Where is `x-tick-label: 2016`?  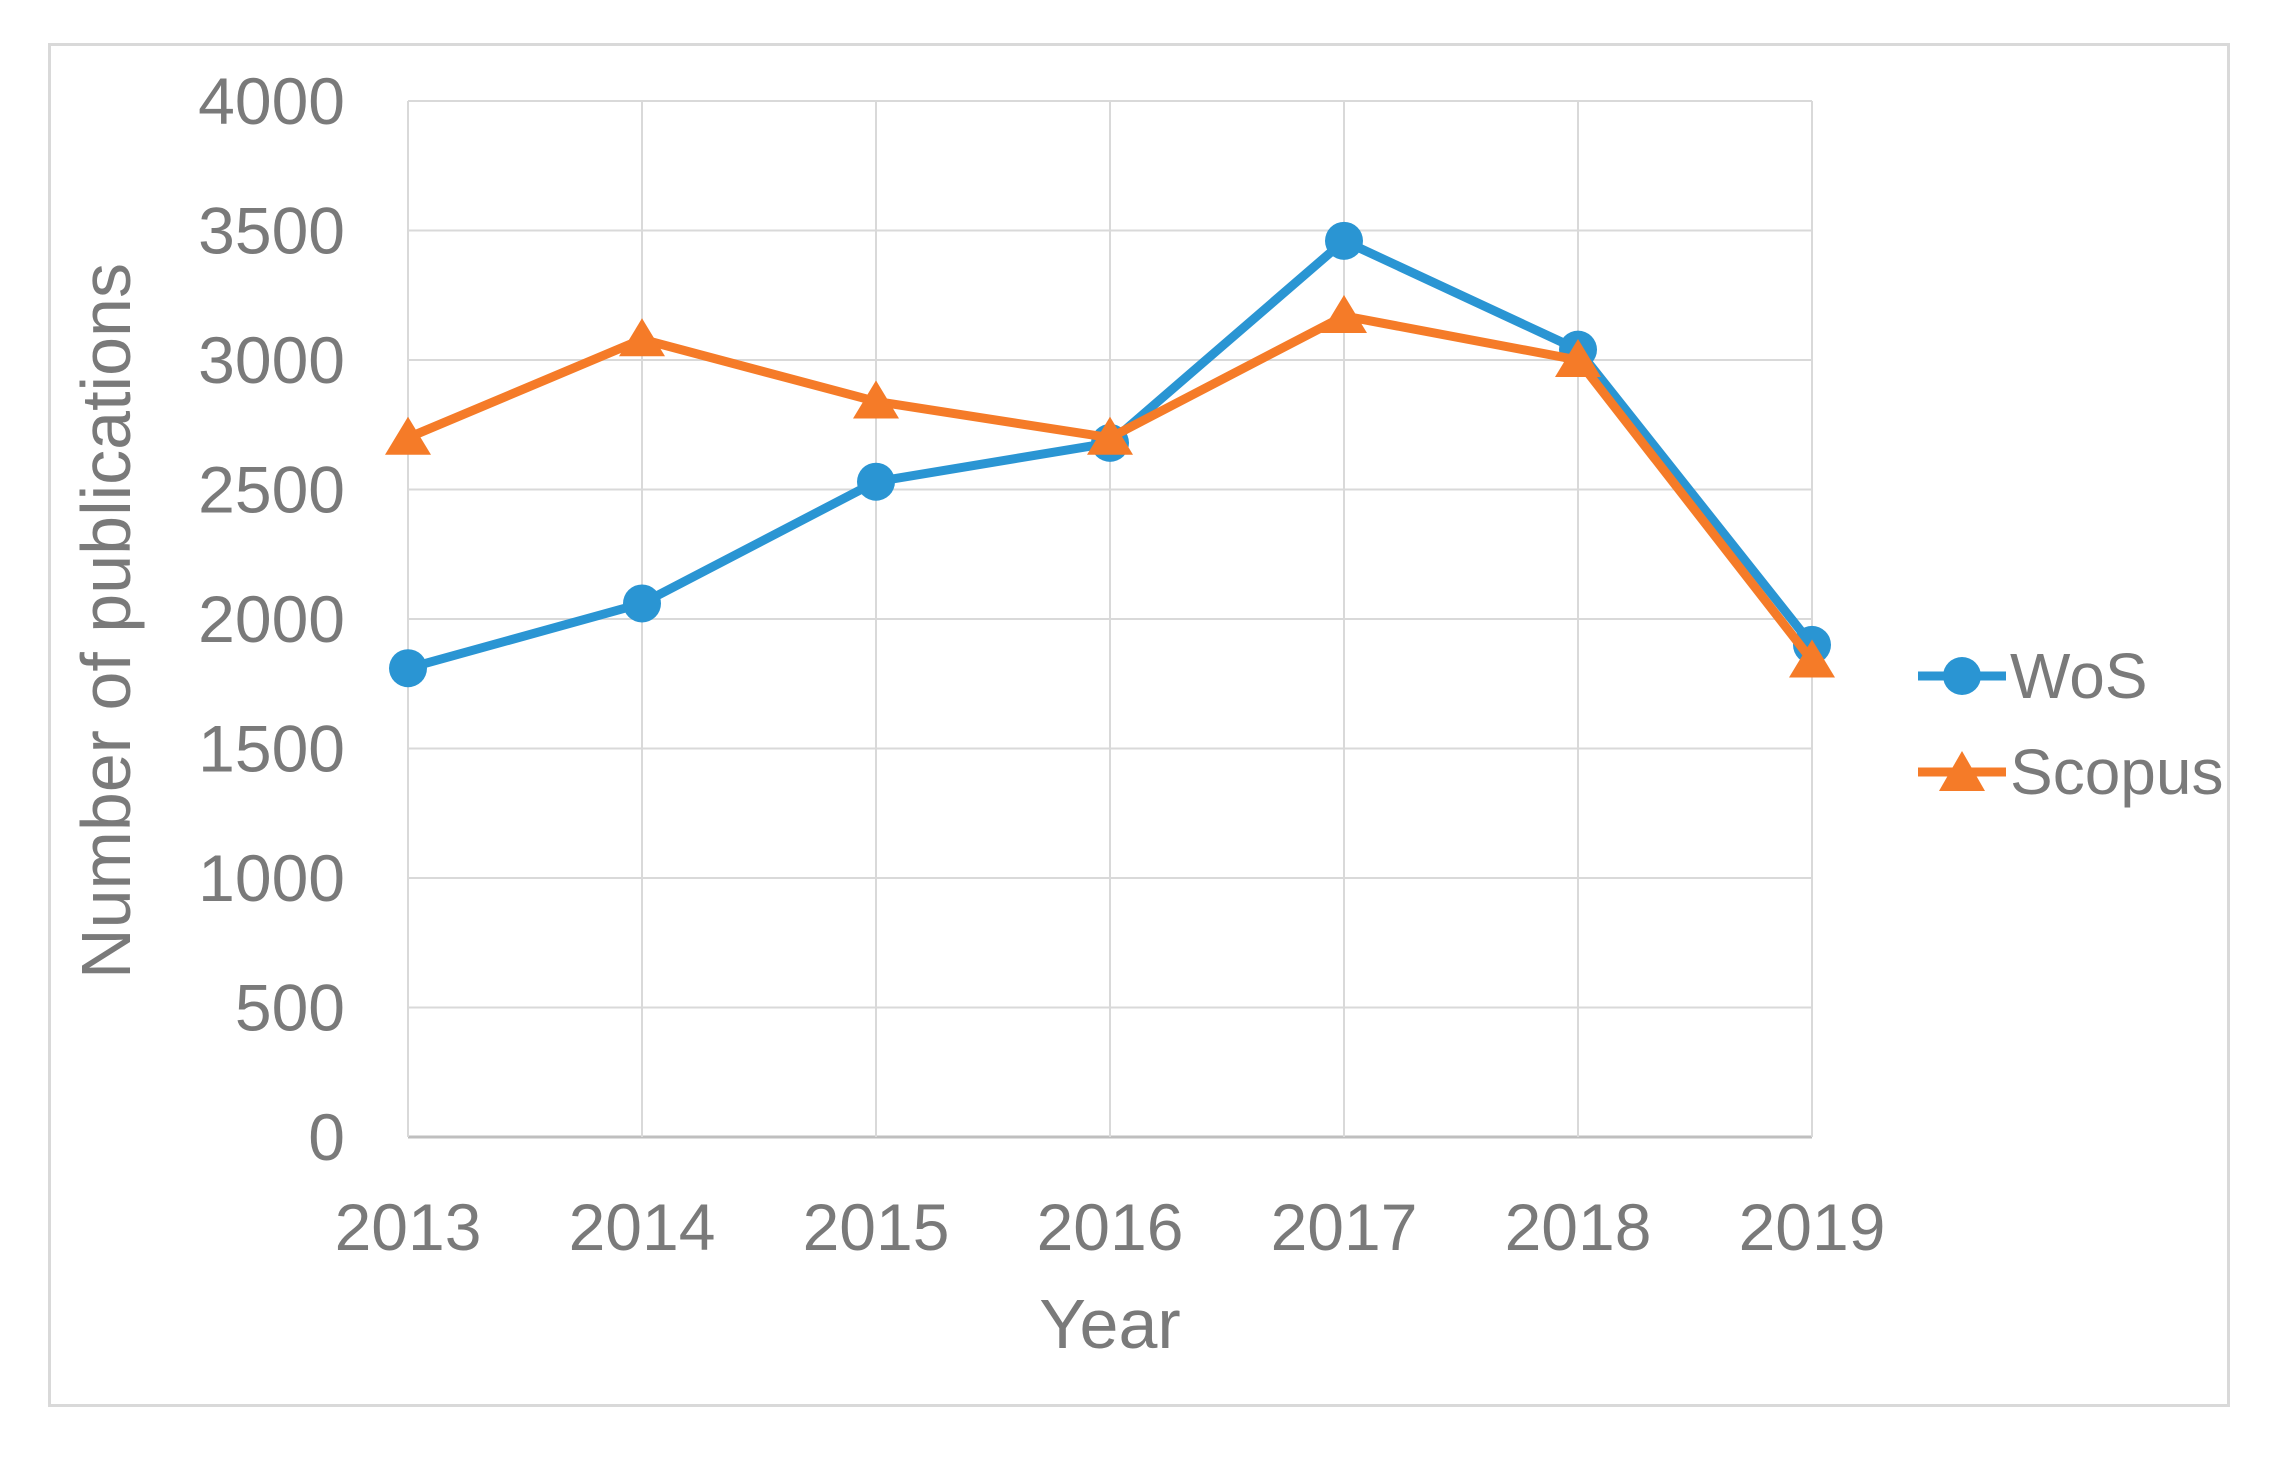
x-tick-label: 2016 is located at coordinates (1110, 1227).